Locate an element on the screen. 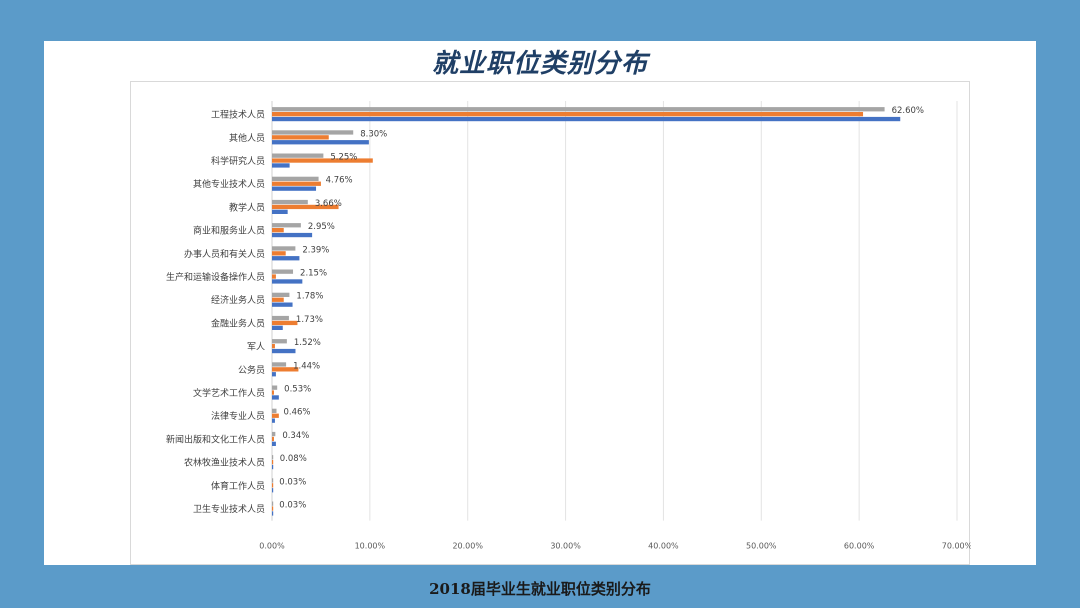 This screenshot has width=1080, height=608. data-label: 1.73% is located at coordinates (309, 320).